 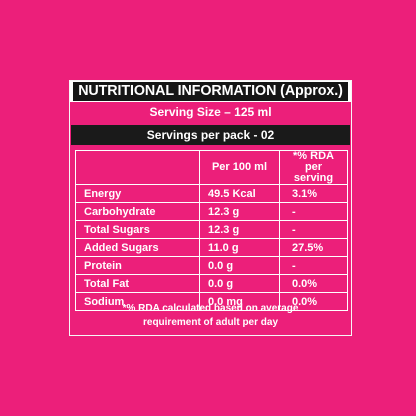 I want to click on footnote-line-1: *% RDA calculated based on average, so click(x=210, y=308).